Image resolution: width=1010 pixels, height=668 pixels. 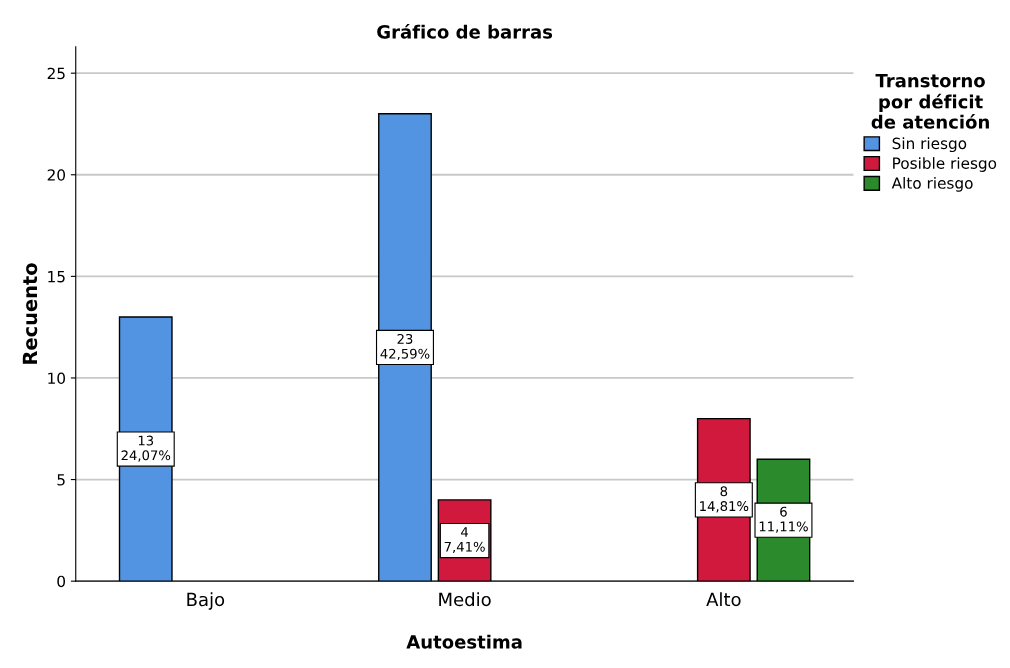 What do you see at coordinates (146, 448) in the screenshot?
I see `data-label: 13 24,07%` at bounding box center [146, 448].